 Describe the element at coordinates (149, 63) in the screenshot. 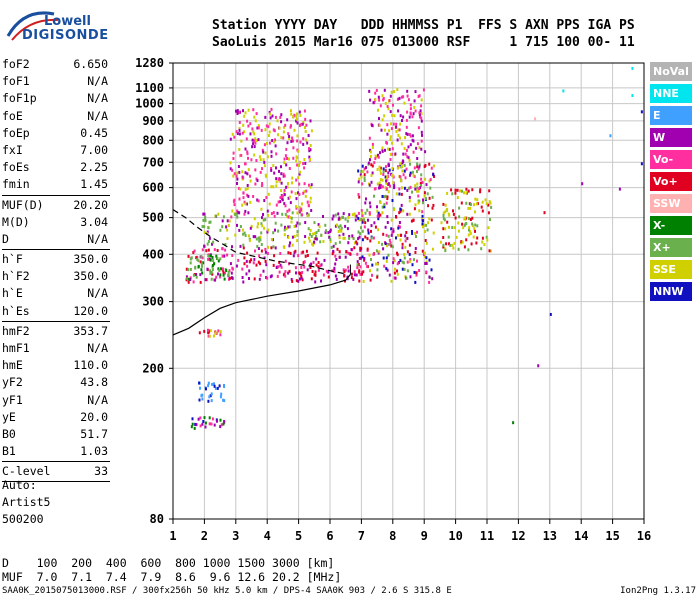

I see `y-tick-label: 1280` at that location.